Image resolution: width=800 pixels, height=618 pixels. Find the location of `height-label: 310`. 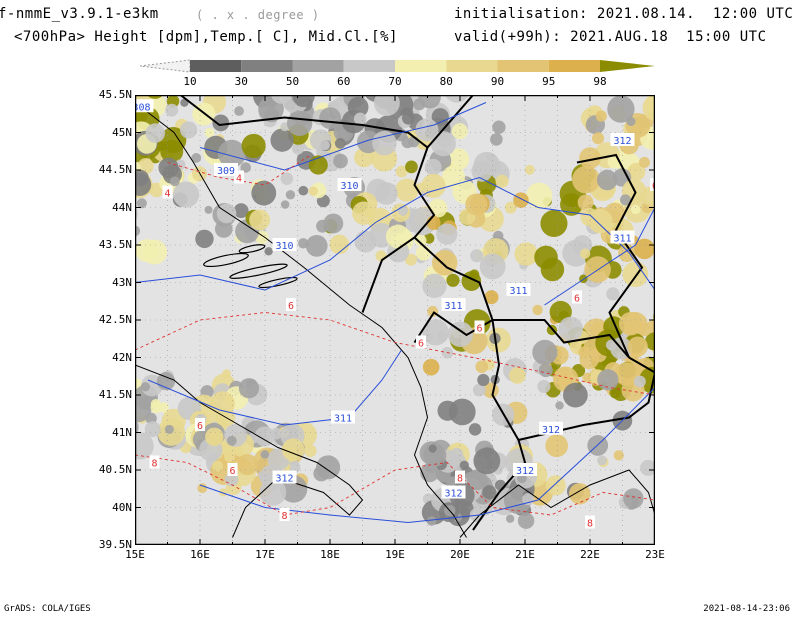

height-label: 310 is located at coordinates (284, 246).